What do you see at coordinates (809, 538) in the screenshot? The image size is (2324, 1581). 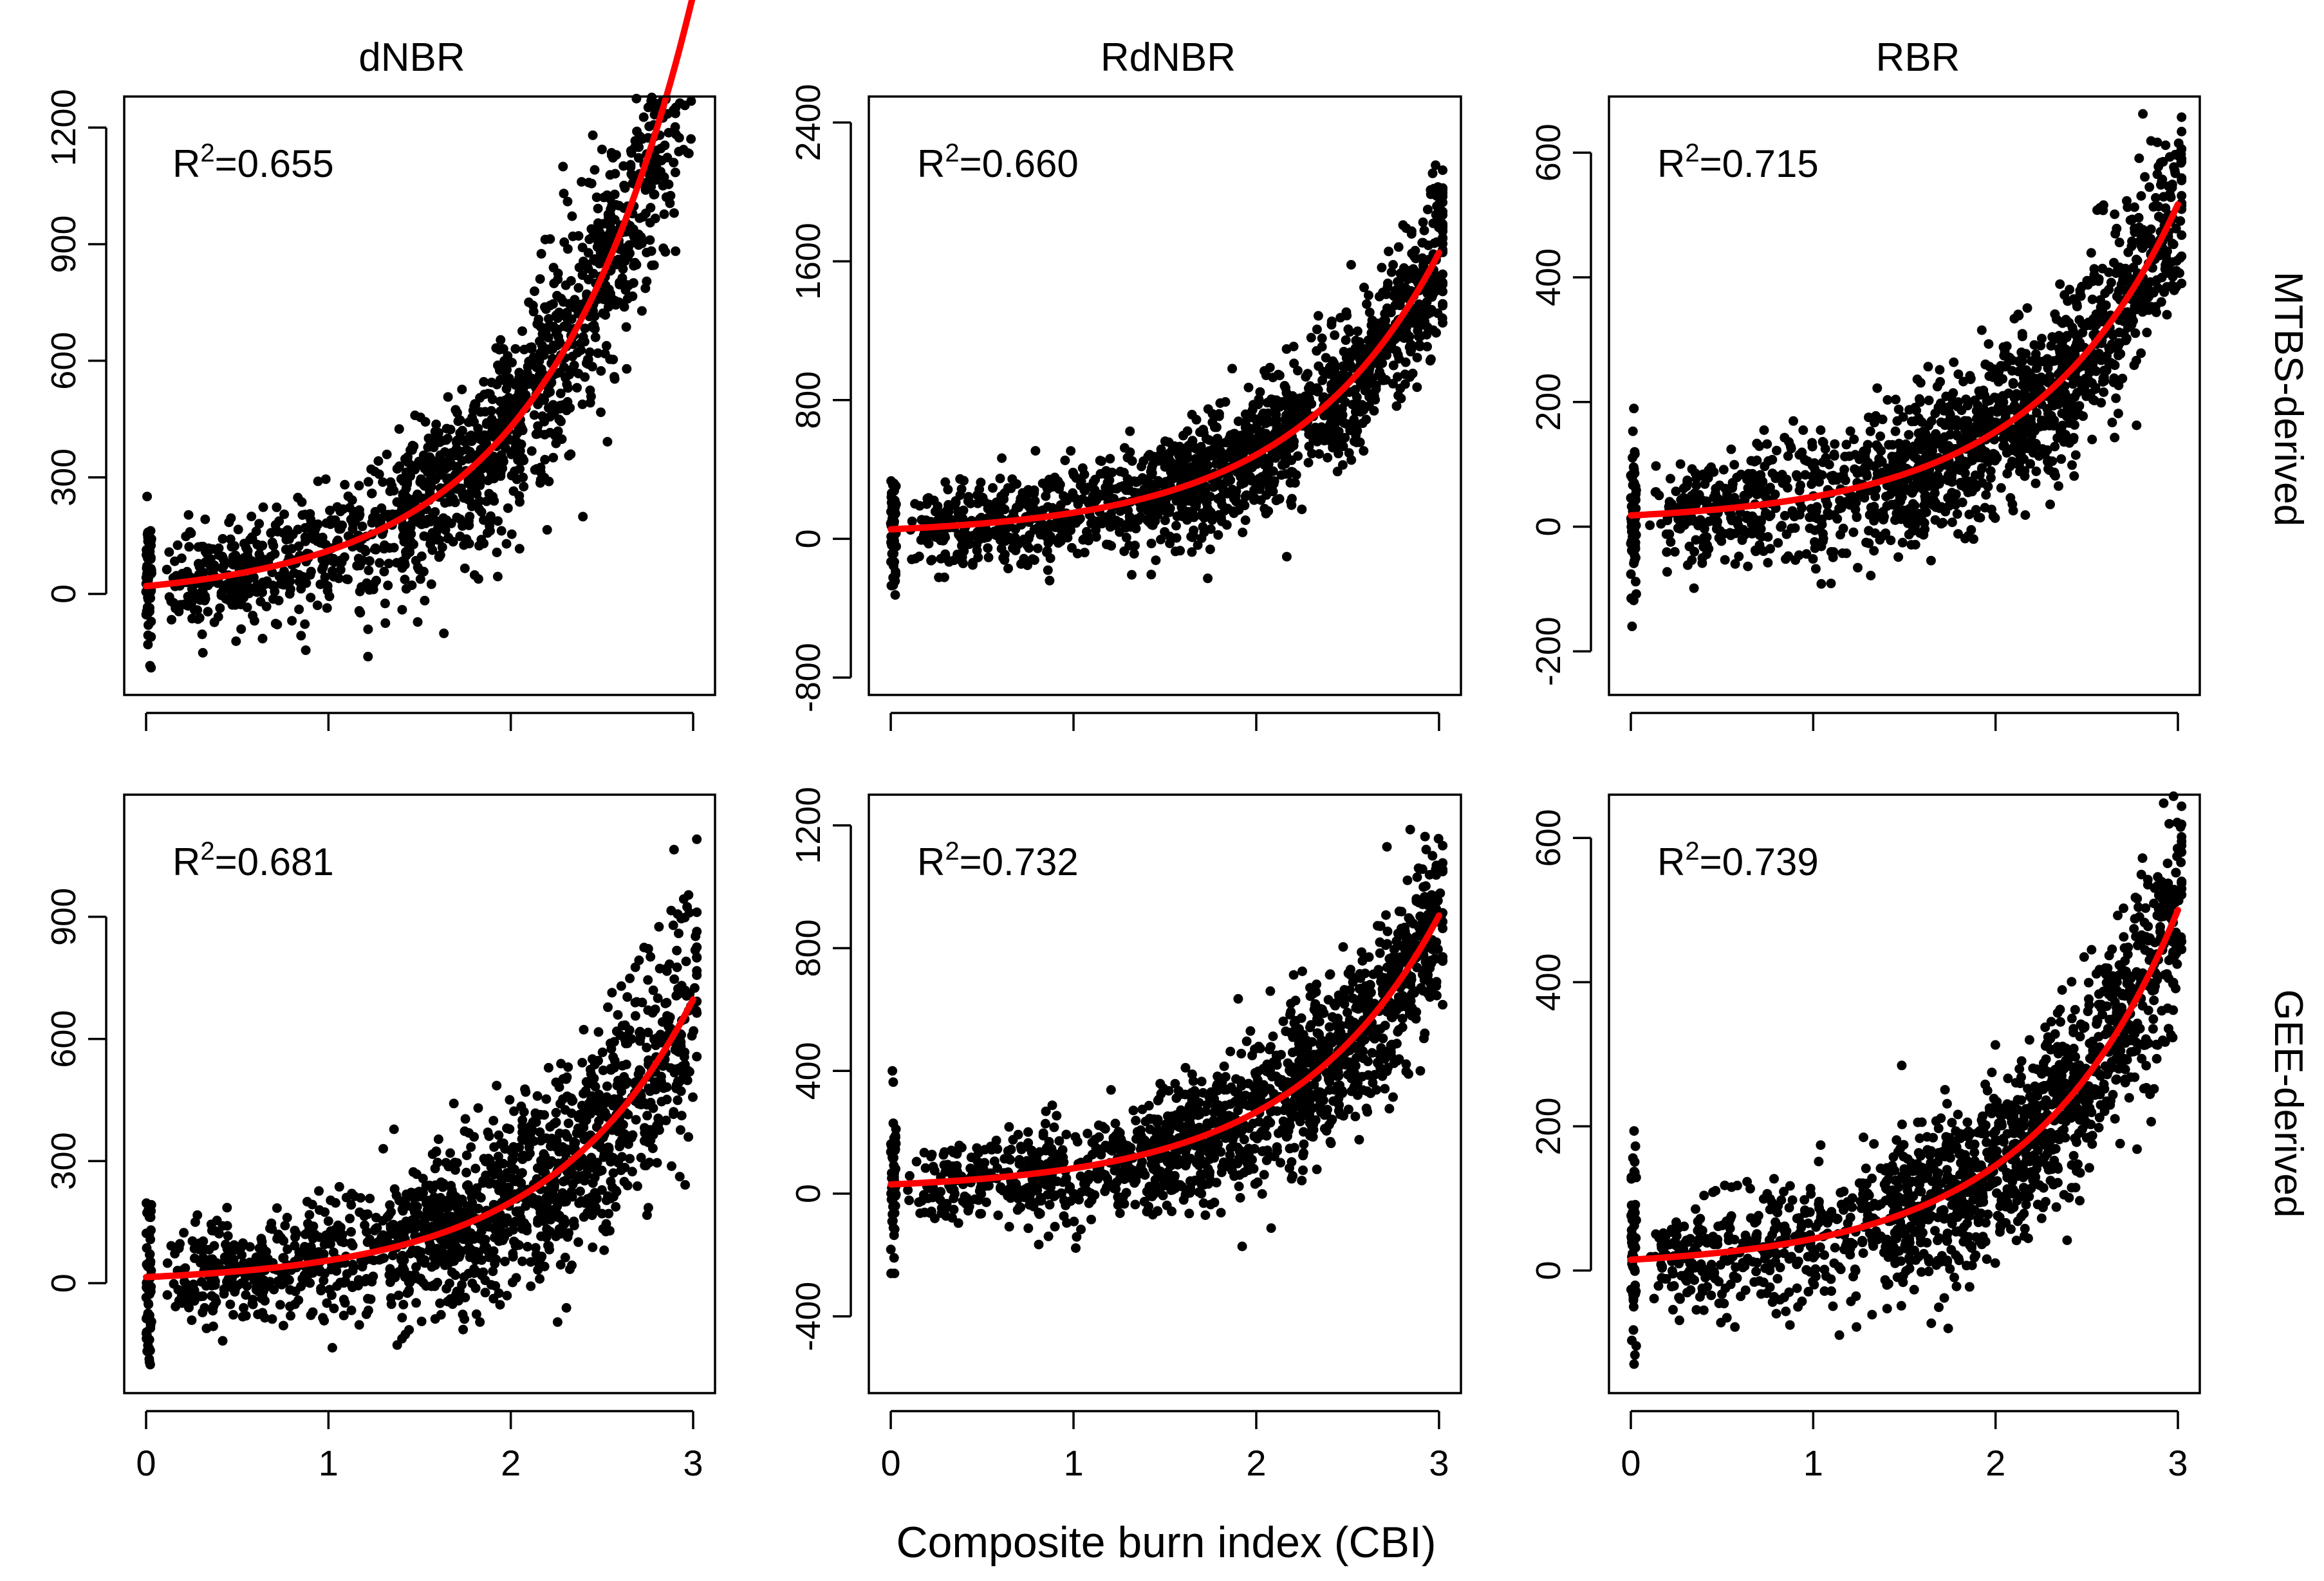 I see `y-tick-label: 0` at bounding box center [809, 538].